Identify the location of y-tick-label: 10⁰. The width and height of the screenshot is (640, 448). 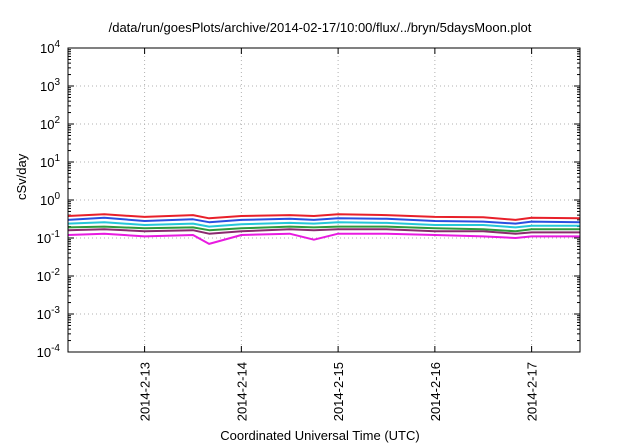
(50, 199).